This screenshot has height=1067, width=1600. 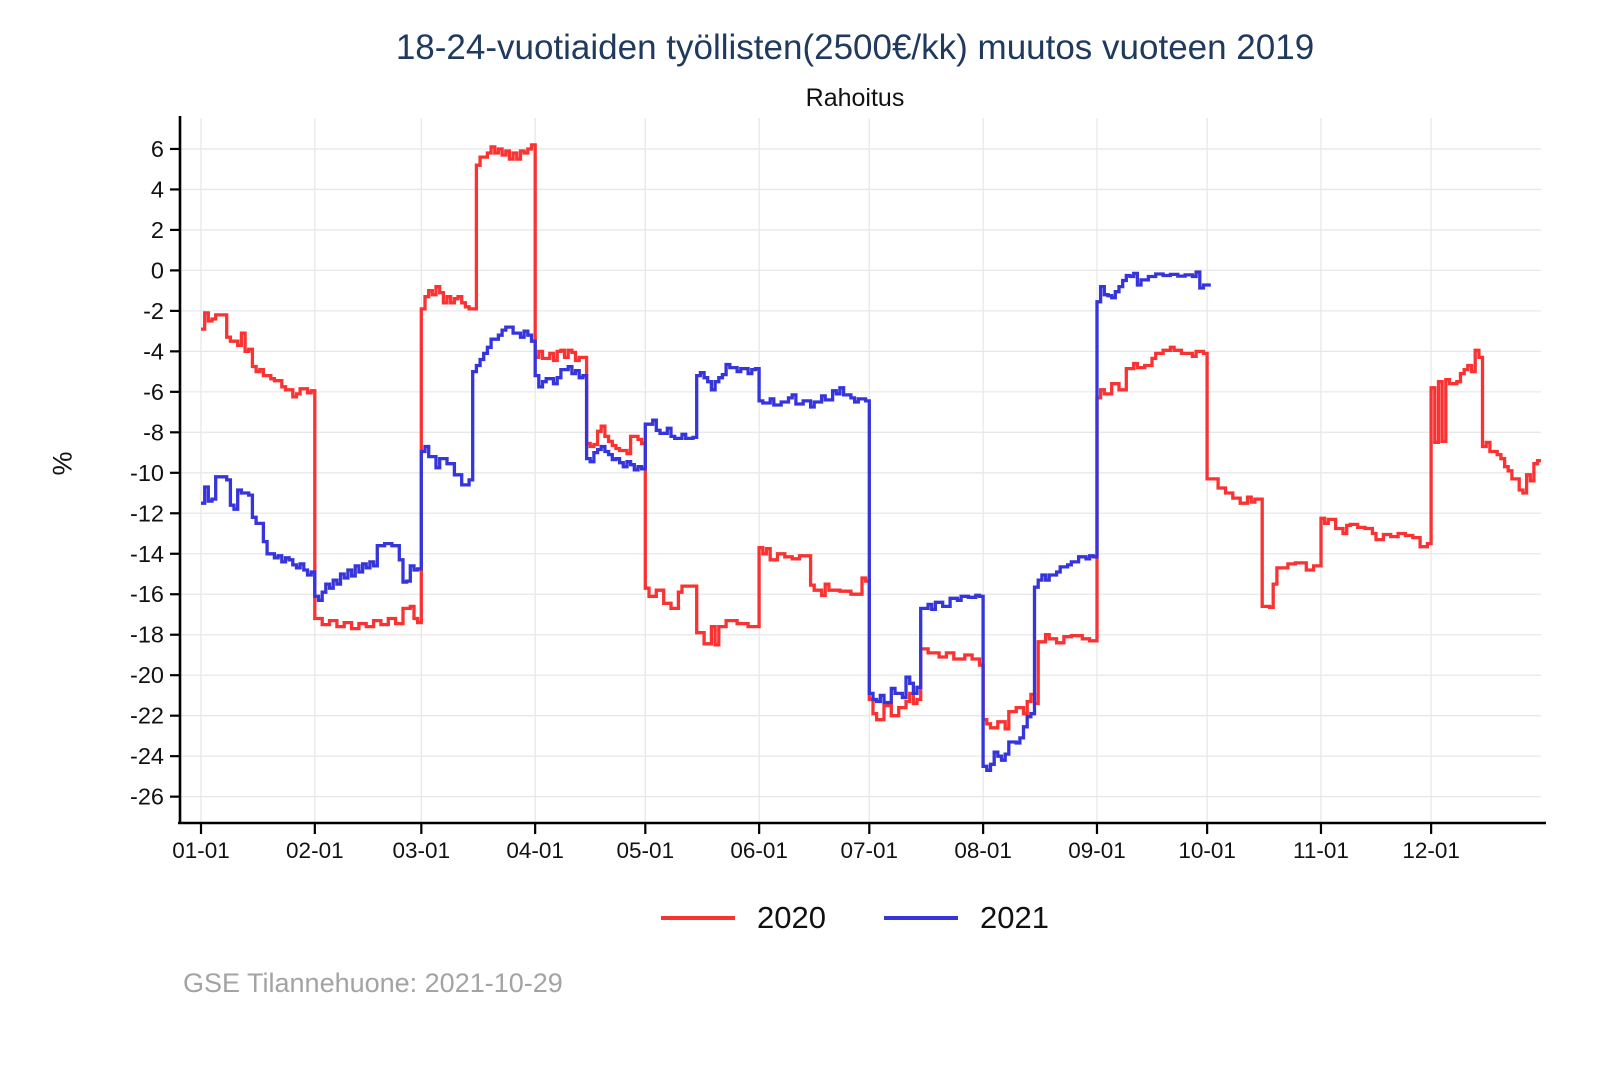 What do you see at coordinates (791, 917) in the screenshot?
I see `legend-label-2020: 2020` at bounding box center [791, 917].